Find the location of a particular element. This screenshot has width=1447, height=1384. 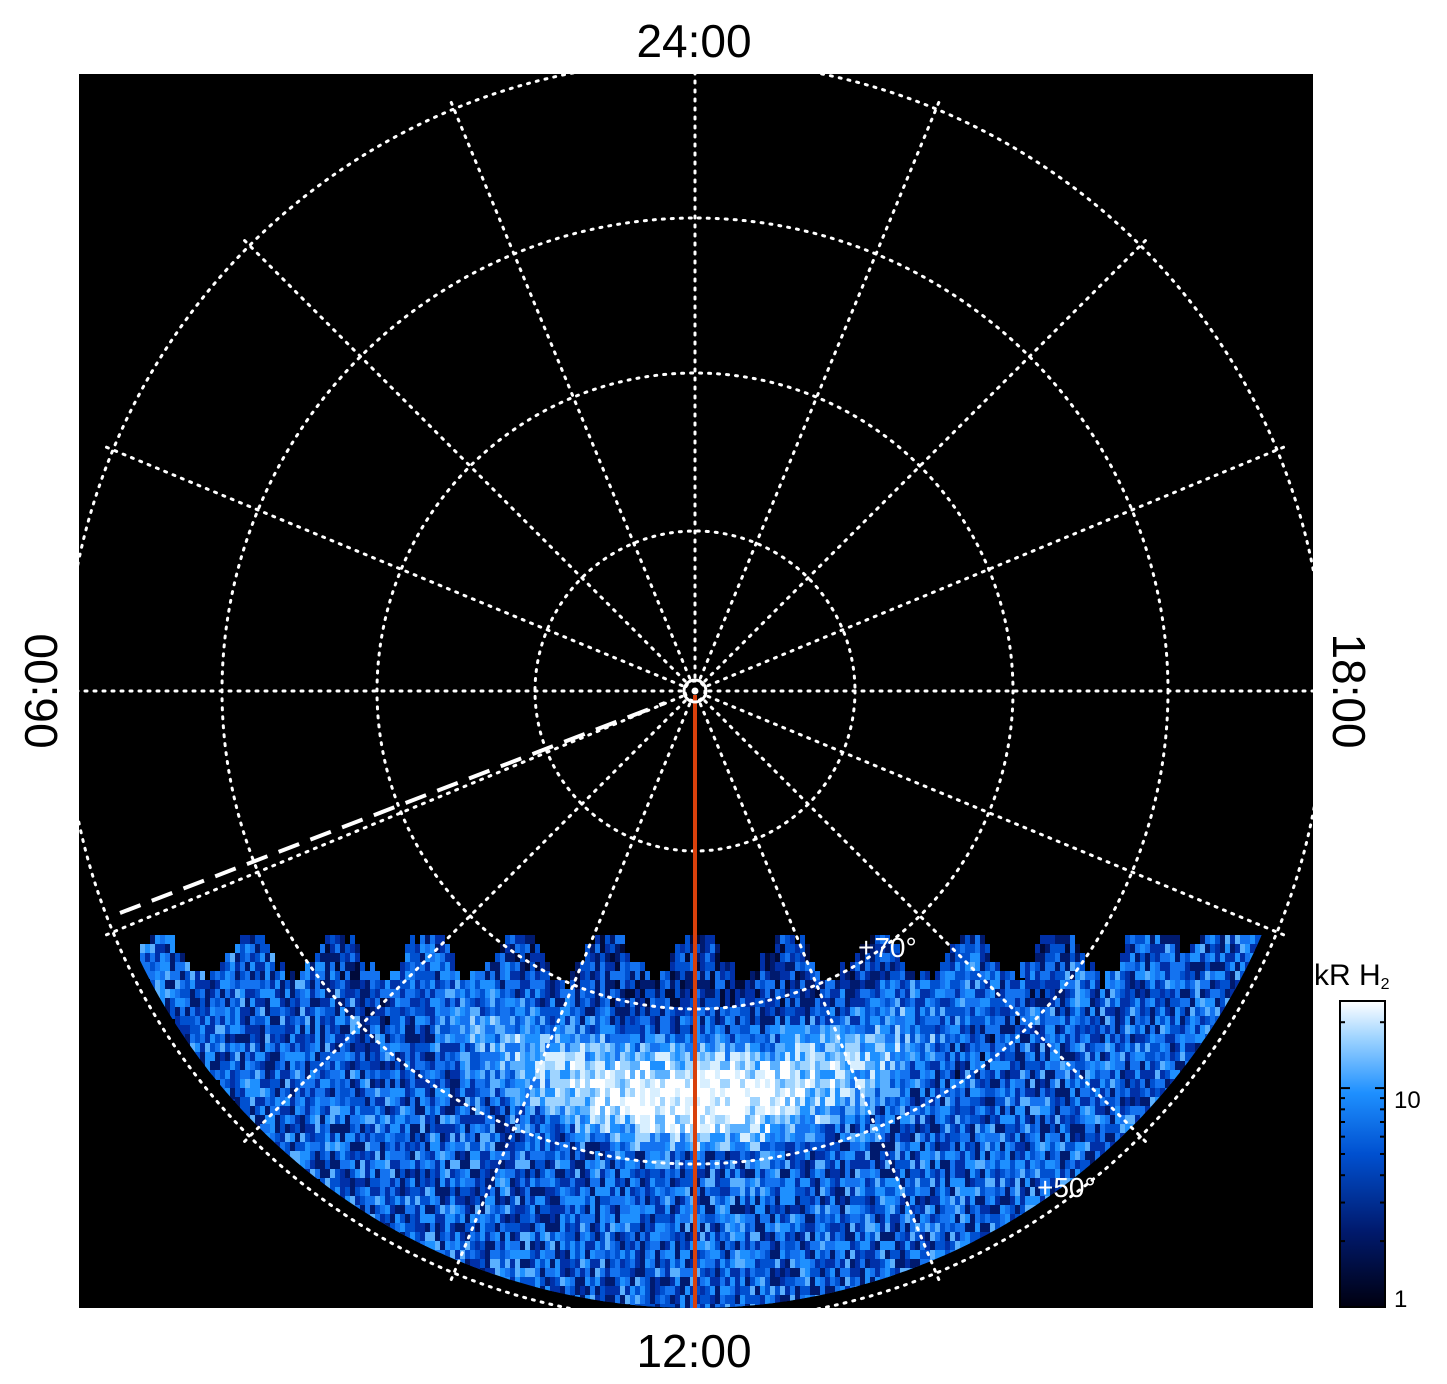

colorbar-gradient is located at coordinates (1362, 1154).